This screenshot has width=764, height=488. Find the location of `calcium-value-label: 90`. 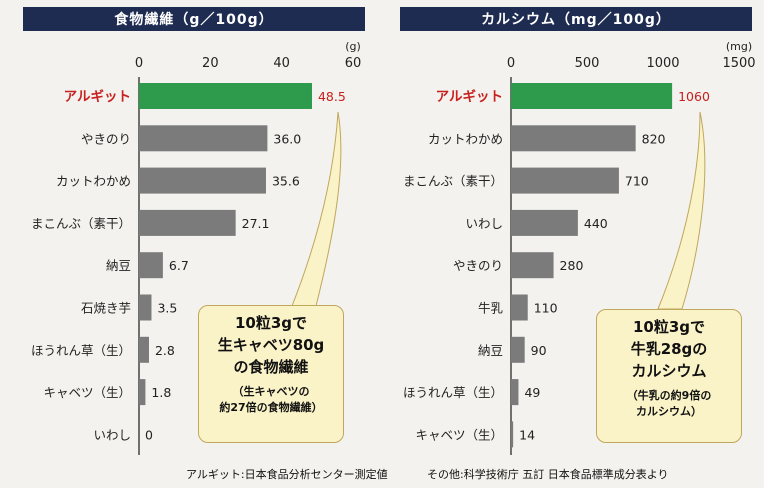

calcium-value-label: 90 is located at coordinates (539, 350).